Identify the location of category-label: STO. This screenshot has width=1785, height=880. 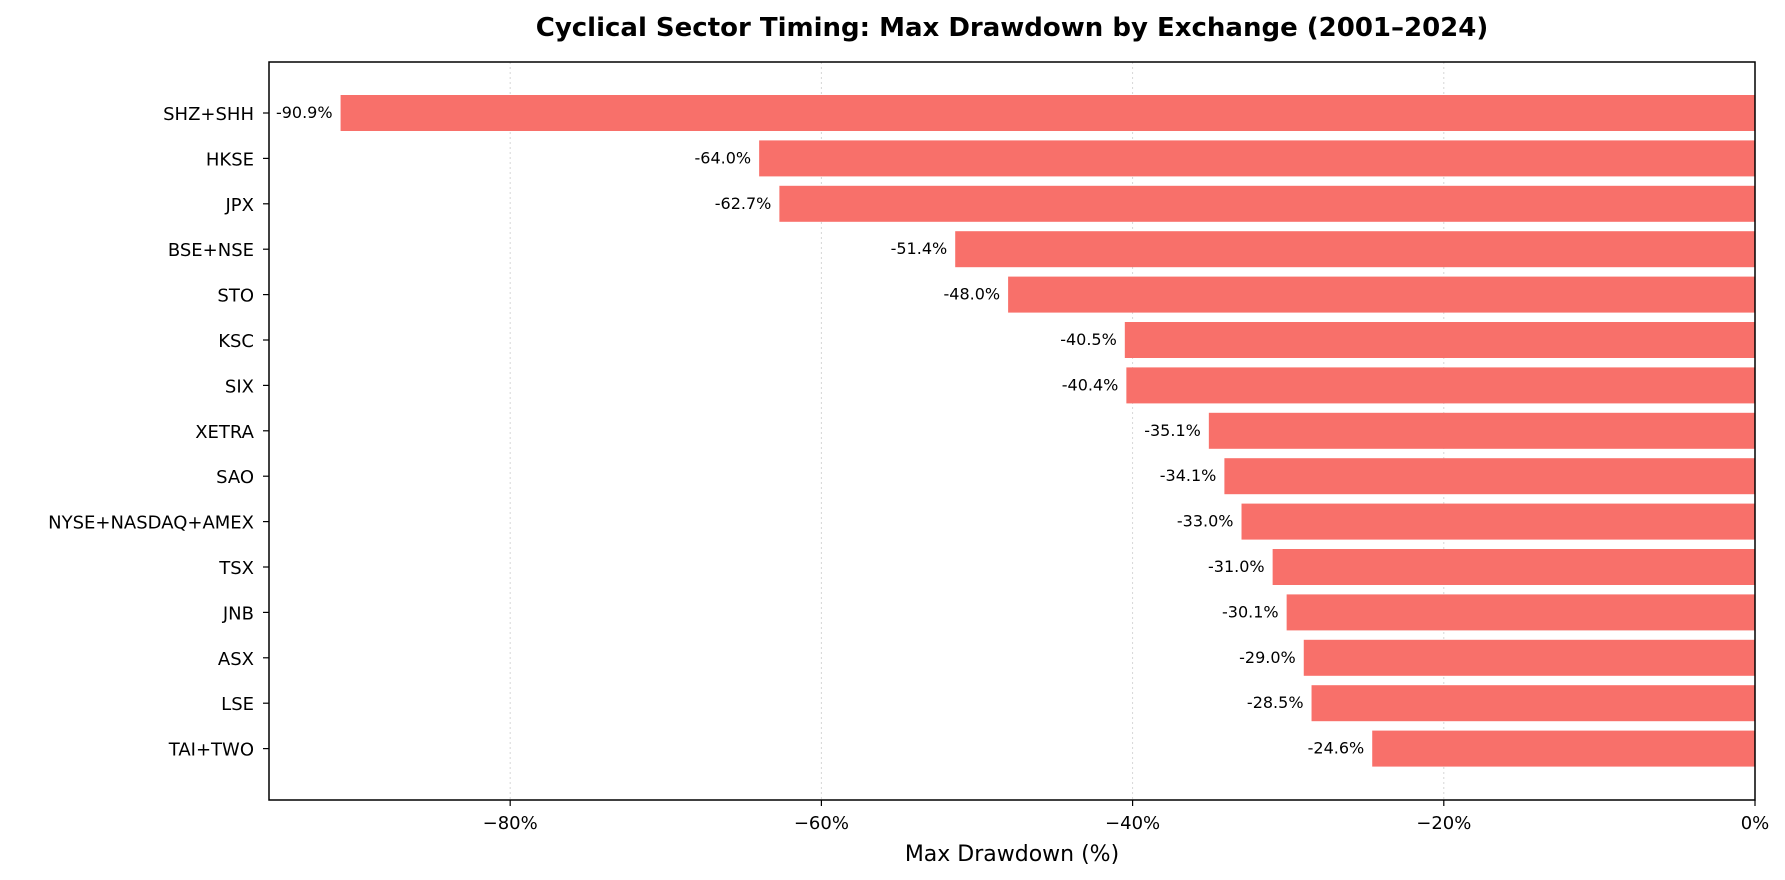
(235, 296).